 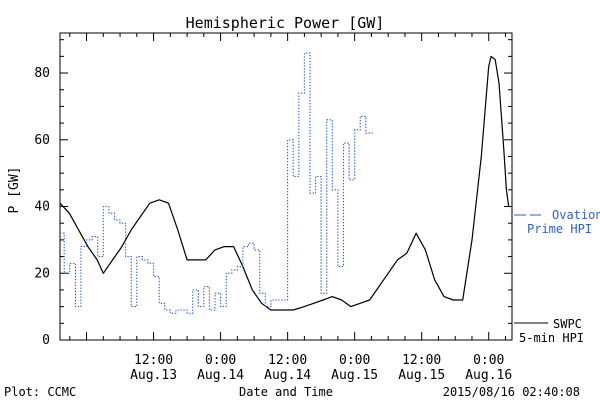 I want to click on y-tick-label: 60, so click(x=42, y=140).